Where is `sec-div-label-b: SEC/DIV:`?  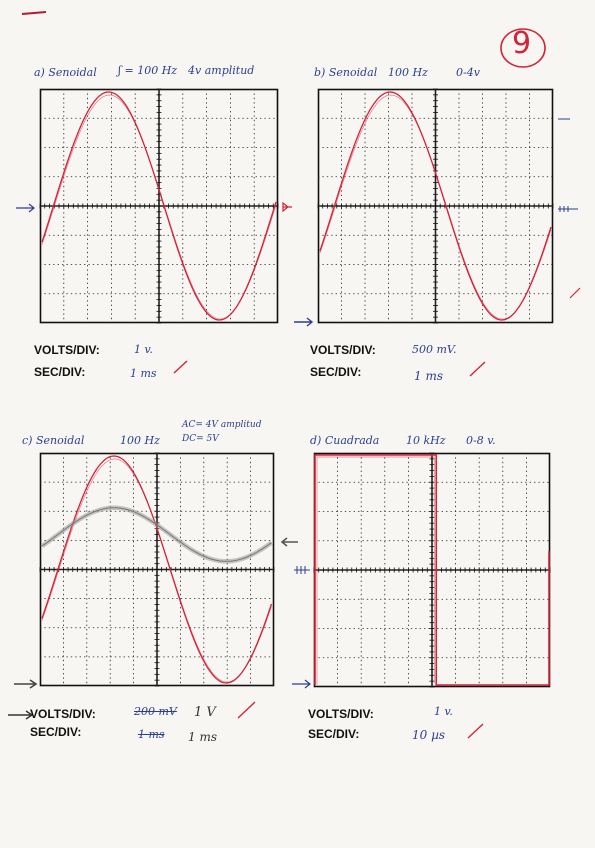
sec-div-label-b: SEC/DIV: is located at coordinates (336, 372).